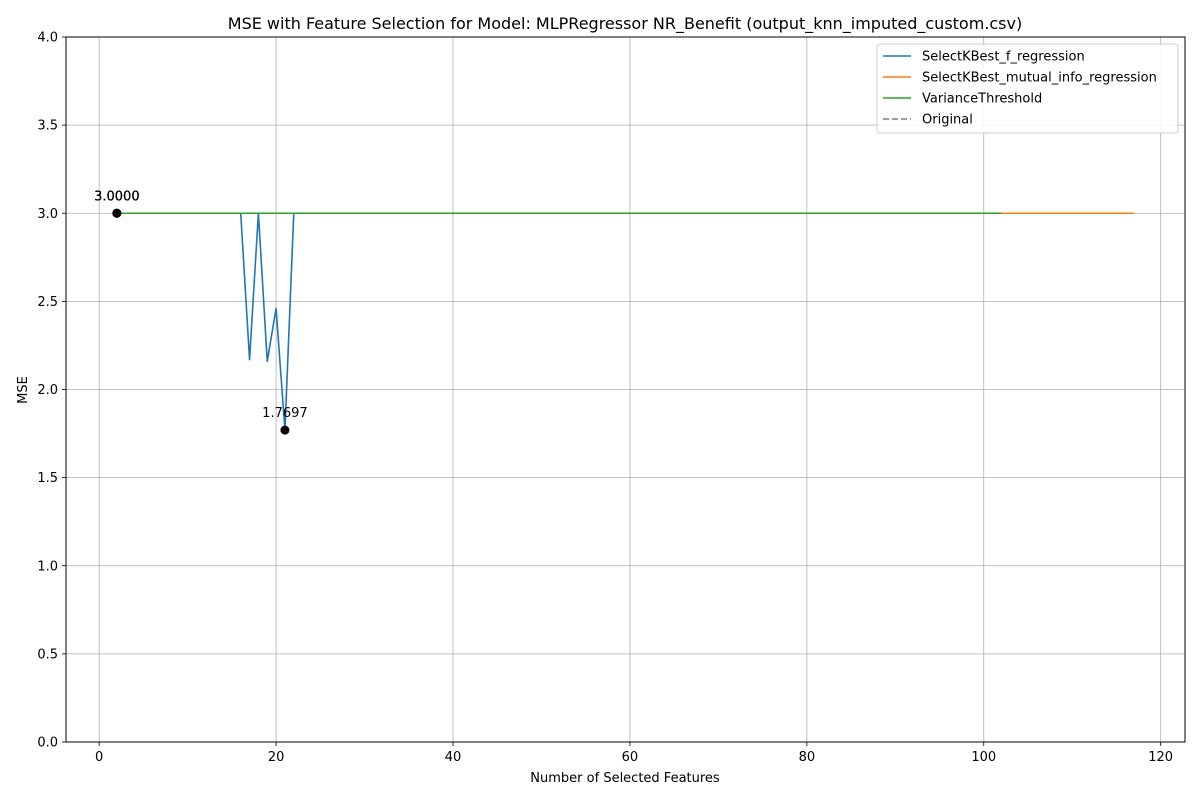  I want to click on y-tick-label: 0.5, so click(47, 654).